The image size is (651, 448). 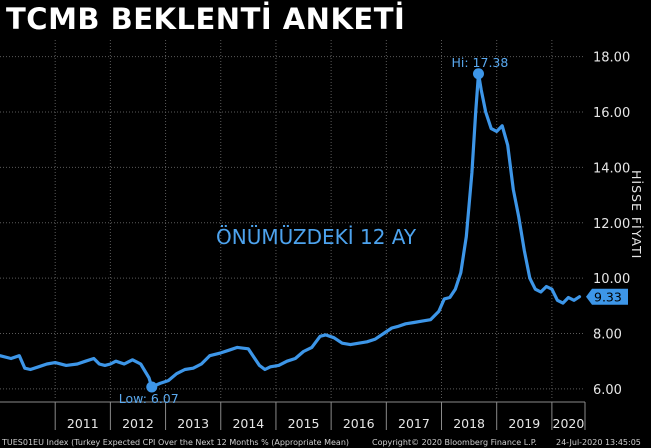 I want to click on x-tick-label: 2015, so click(x=304, y=423).